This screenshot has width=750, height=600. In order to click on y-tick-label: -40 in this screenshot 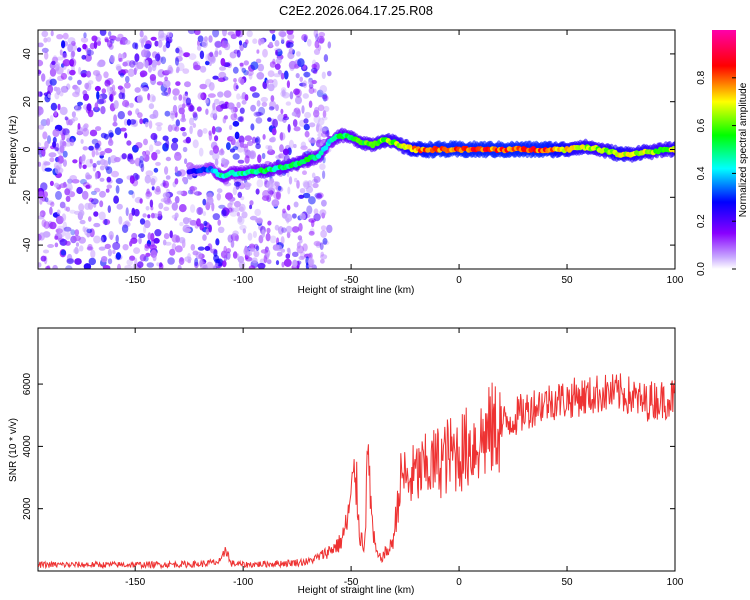, I will do `click(27, 244)`.